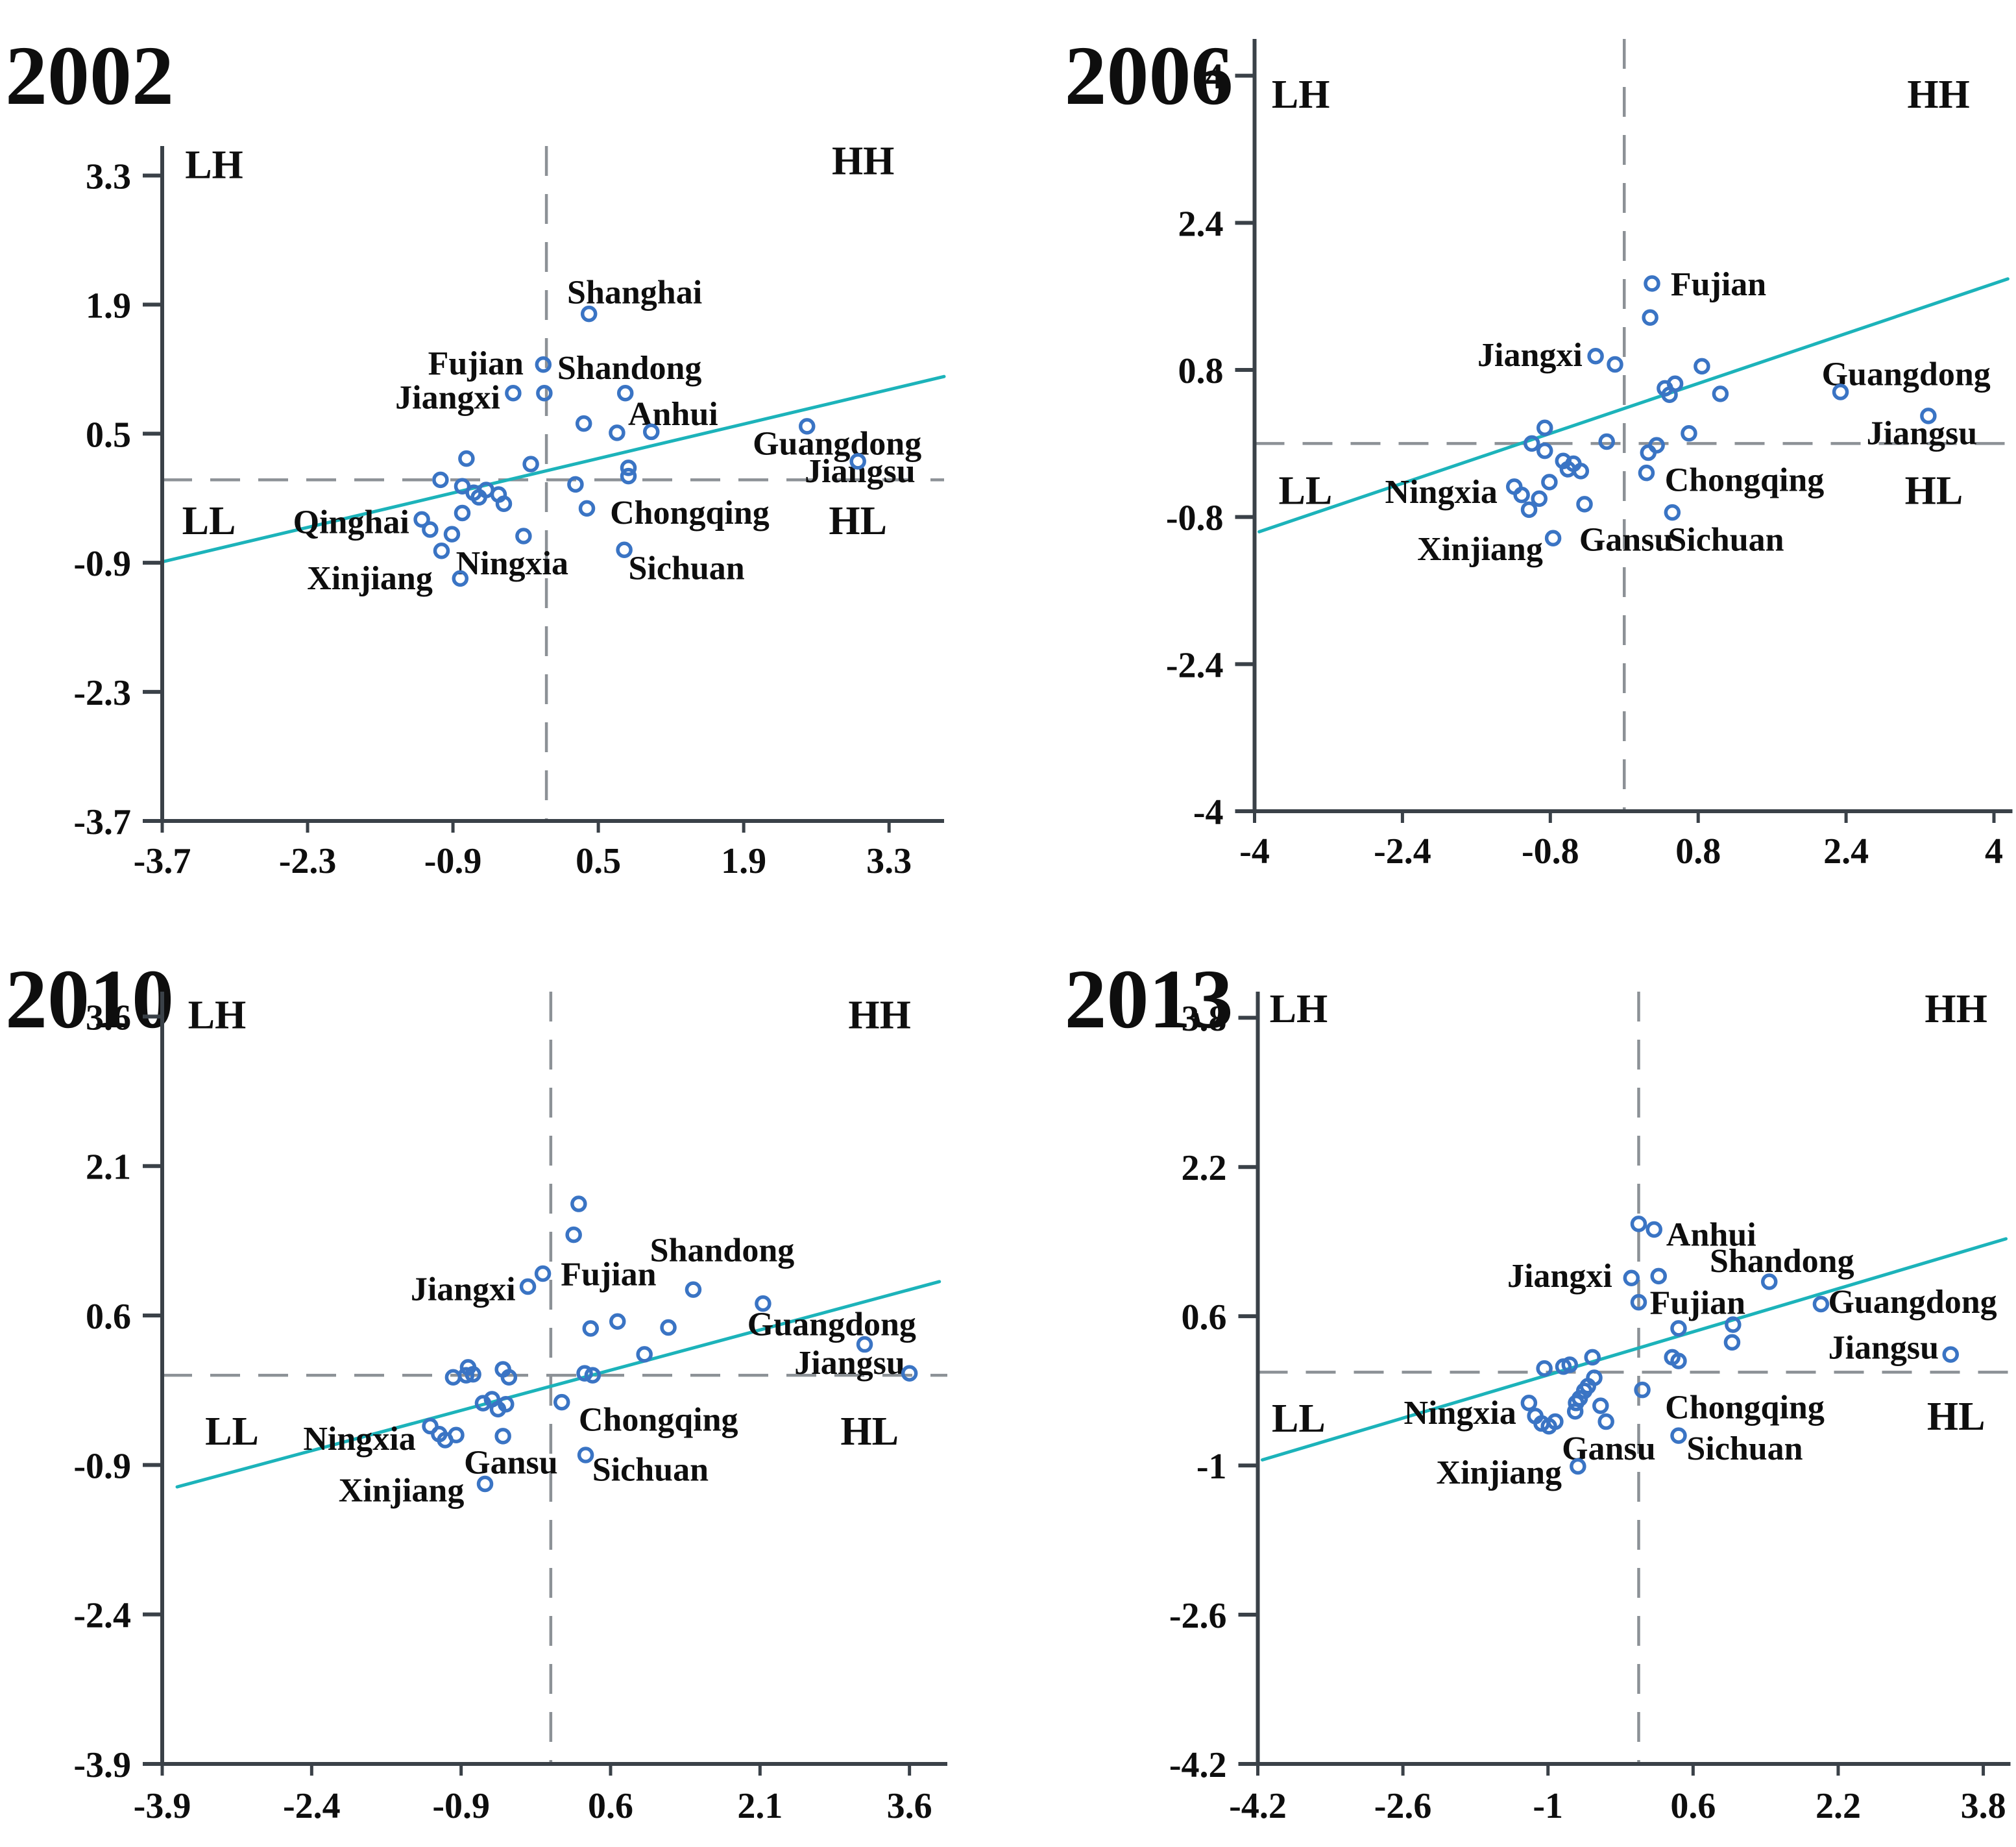 This screenshot has width=2016, height=1847. What do you see at coordinates (1994, 851) in the screenshot?
I see `x-tick-label: 4` at bounding box center [1994, 851].